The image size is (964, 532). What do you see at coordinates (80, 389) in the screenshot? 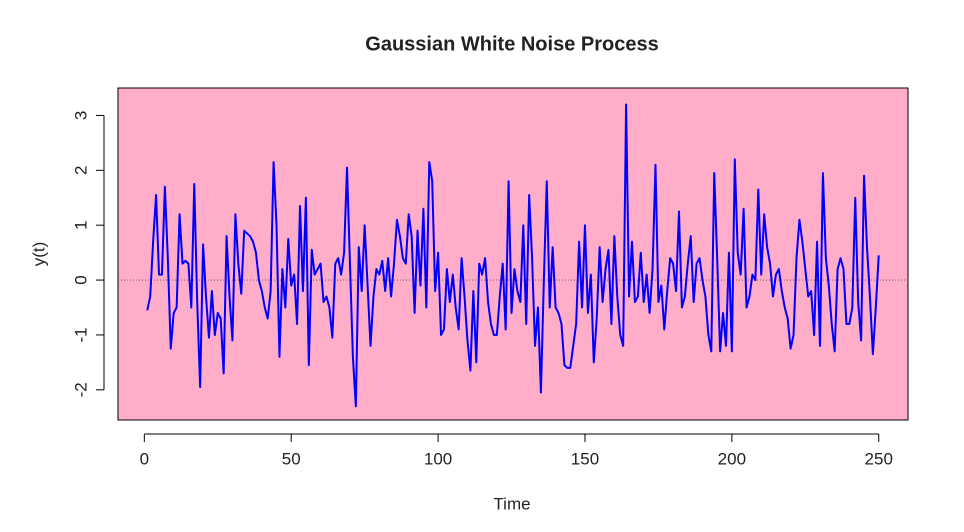
I see `y-tick-label: -2` at bounding box center [80, 389].